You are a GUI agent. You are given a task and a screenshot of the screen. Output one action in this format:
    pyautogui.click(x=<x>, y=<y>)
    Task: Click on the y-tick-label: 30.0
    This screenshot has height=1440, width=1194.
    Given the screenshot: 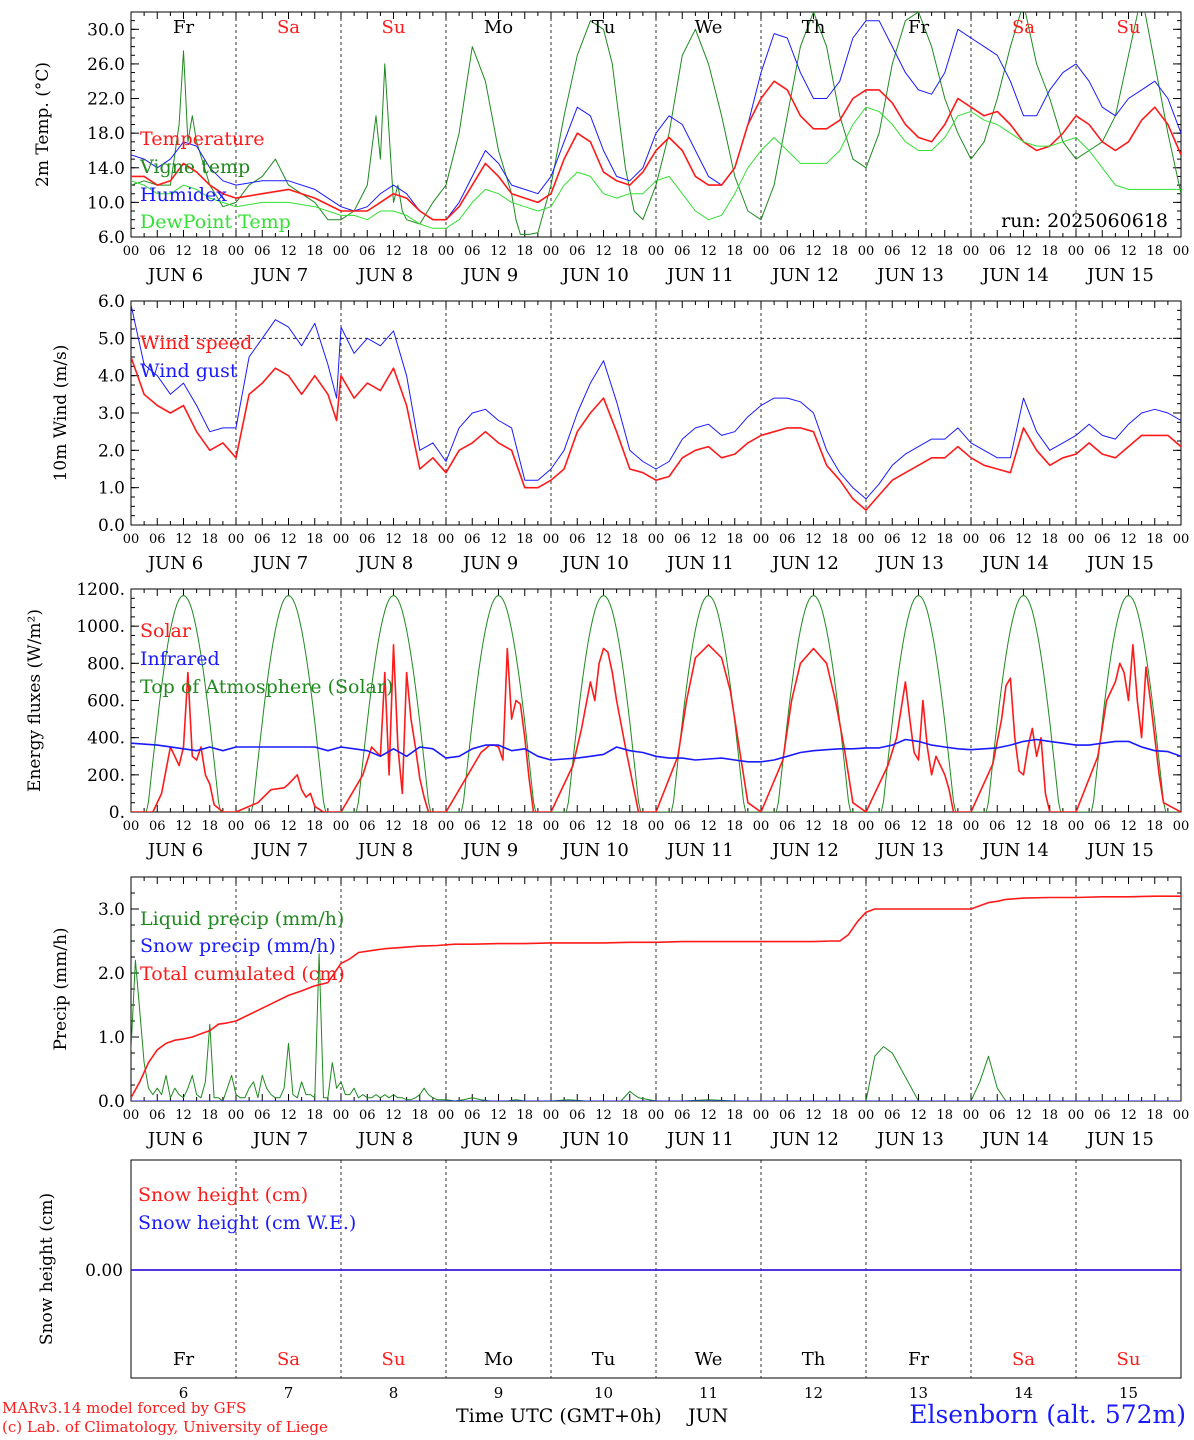 What is the action you would take?
    pyautogui.click(x=106, y=30)
    